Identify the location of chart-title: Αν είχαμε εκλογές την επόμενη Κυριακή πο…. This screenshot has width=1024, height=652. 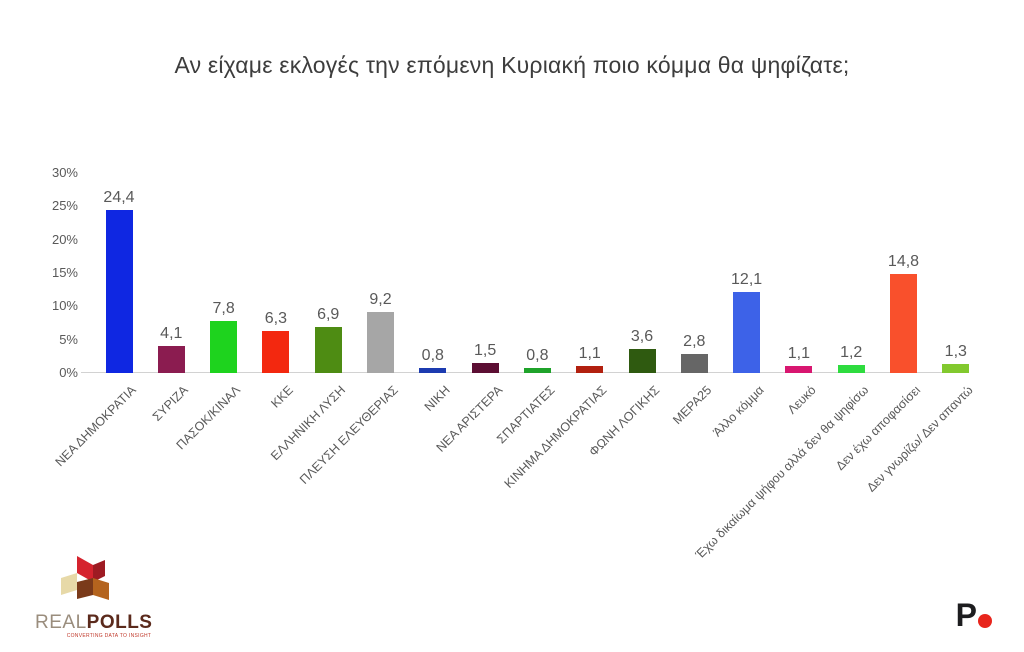
(512, 65).